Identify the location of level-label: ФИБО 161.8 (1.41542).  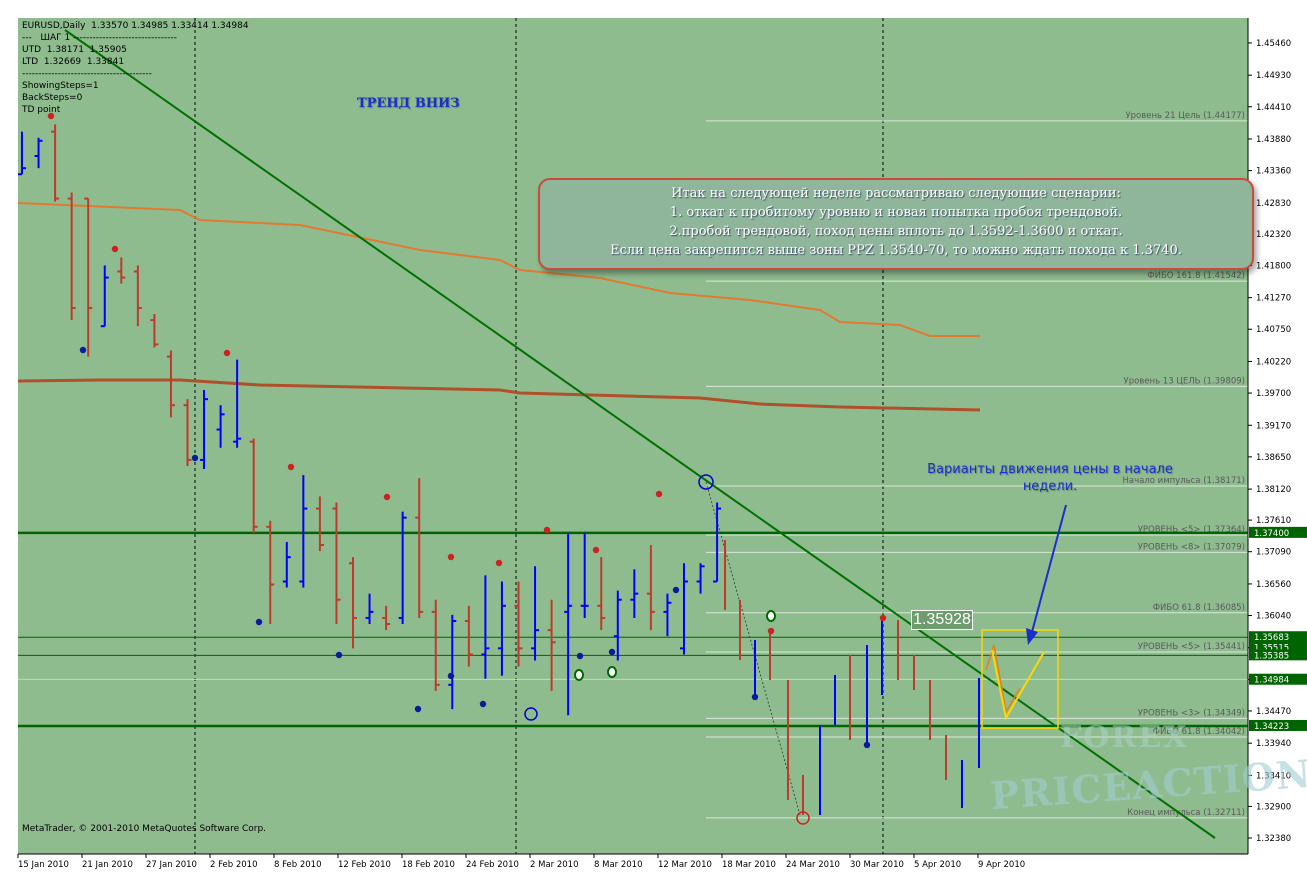
(1196, 276).